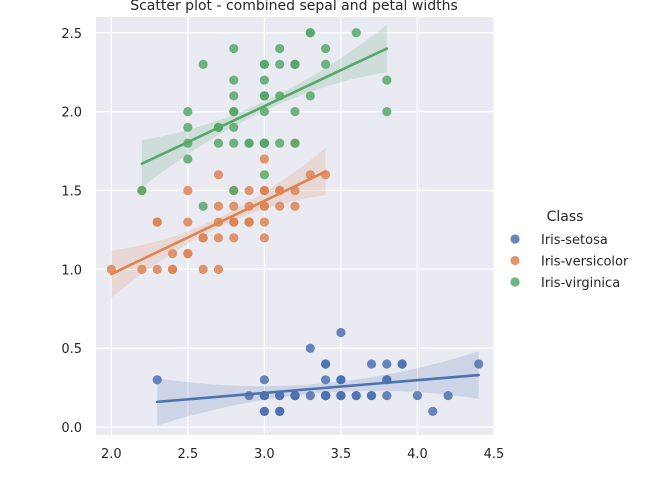 The image size is (646, 500). What do you see at coordinates (71, 270) in the screenshot?
I see `y-tick-label: 1.0` at bounding box center [71, 270].